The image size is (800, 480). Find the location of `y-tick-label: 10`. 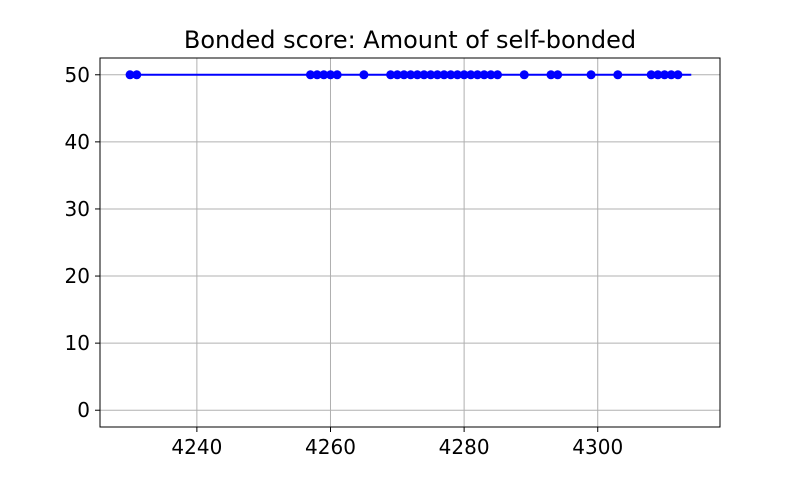

y-tick-label: 10 is located at coordinates (77, 343).